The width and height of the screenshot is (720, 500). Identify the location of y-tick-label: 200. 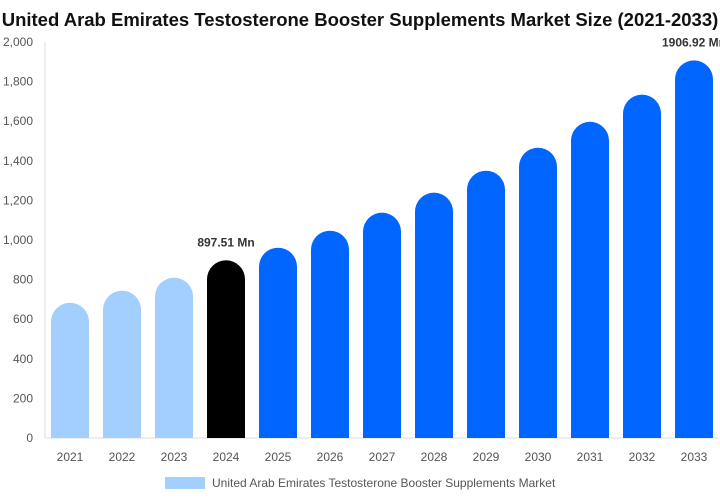
(23, 398).